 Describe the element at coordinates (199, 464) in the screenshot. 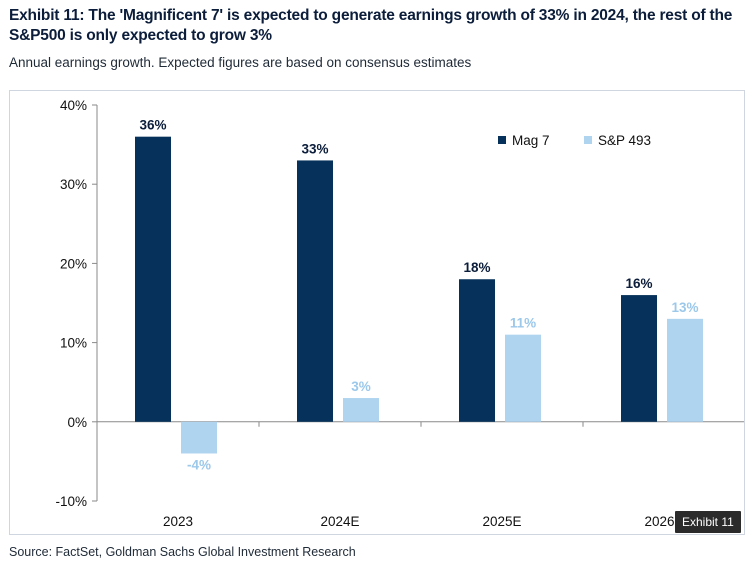

I see `data-label: -4%` at that location.